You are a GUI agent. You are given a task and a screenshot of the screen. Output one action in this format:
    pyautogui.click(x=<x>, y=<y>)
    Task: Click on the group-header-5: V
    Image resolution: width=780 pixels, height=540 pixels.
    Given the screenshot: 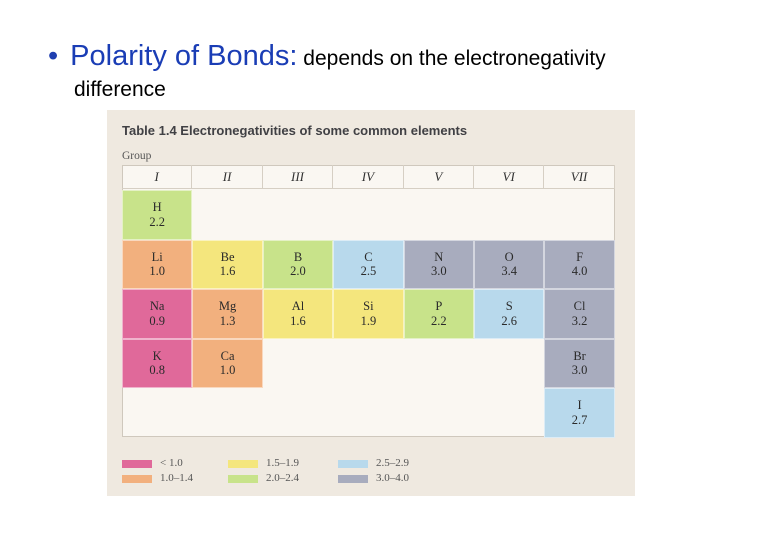 What is the action you would take?
    pyautogui.click(x=438, y=177)
    